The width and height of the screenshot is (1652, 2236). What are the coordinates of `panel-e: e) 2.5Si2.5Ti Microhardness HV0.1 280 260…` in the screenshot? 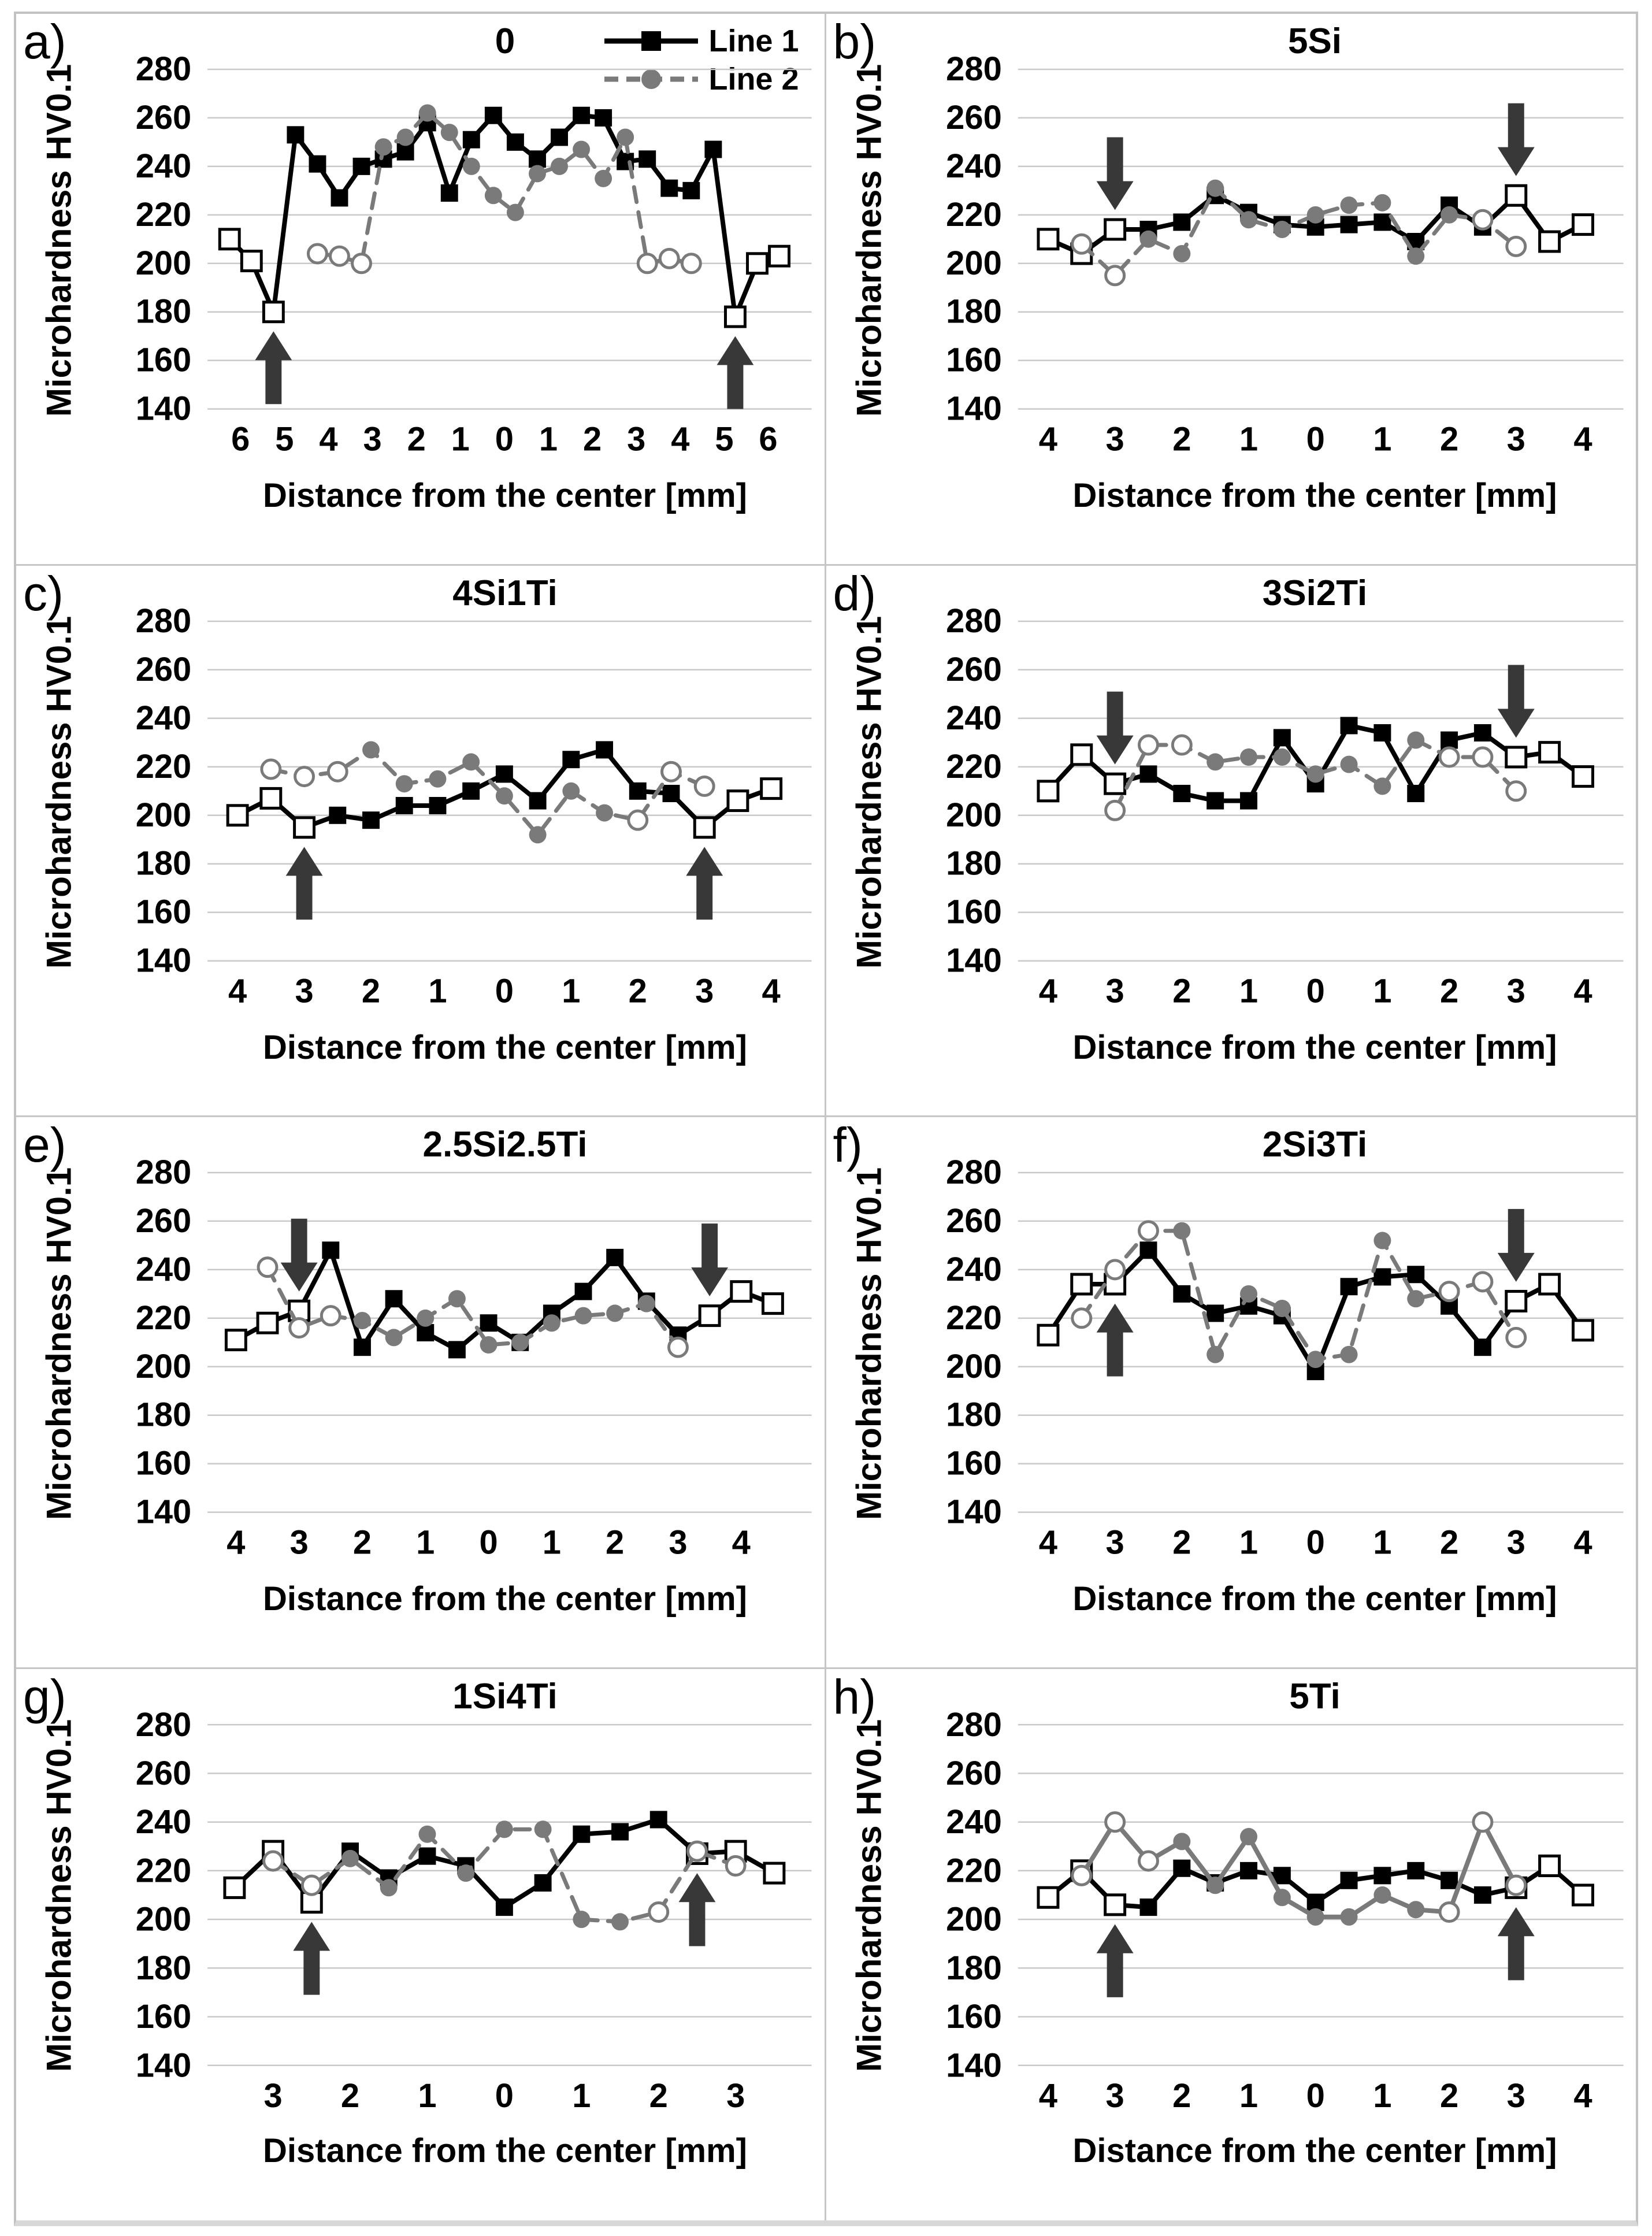 It's located at (421, 1393).